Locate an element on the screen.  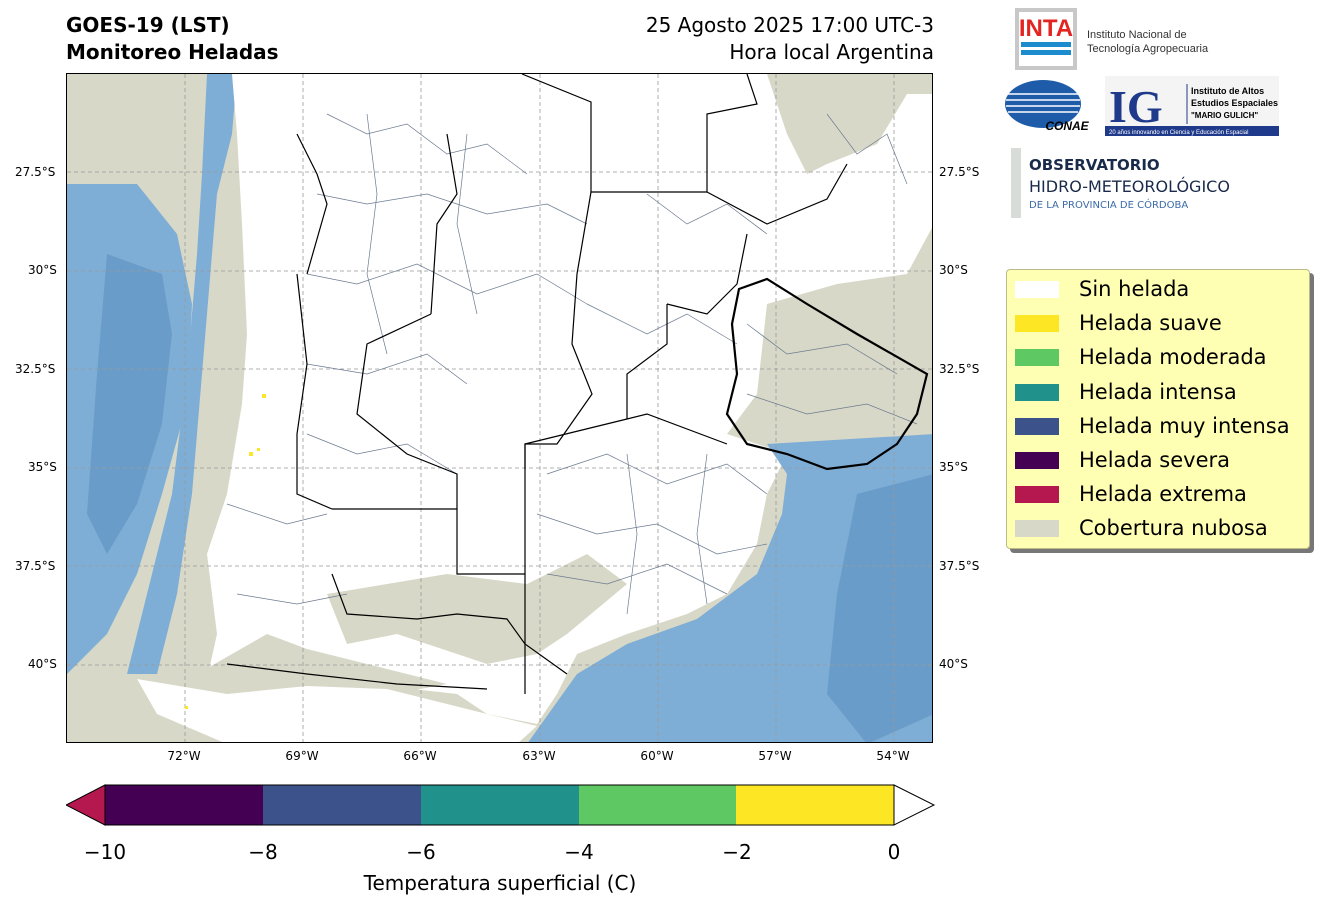
conae-mark: CONAE is located at coordinates (1067, 126).